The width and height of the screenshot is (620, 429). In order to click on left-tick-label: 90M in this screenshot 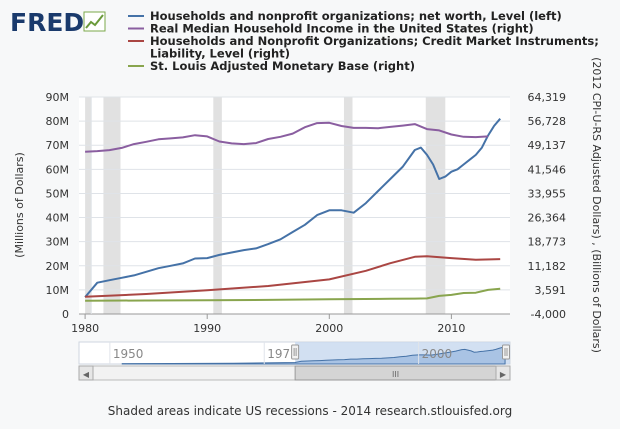, I will do `click(58, 97)`.